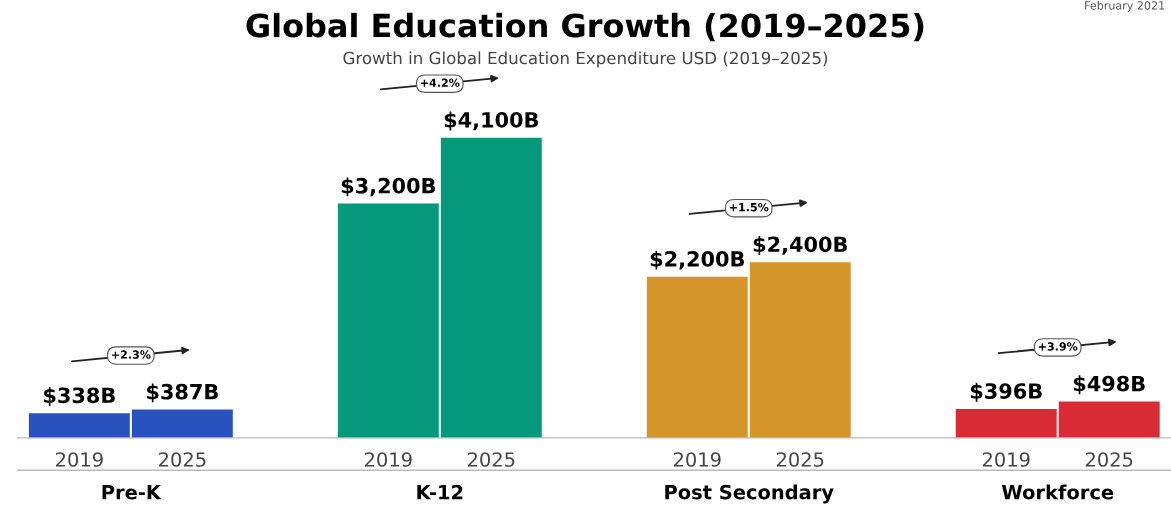  I want to click on data-label: $2,400B, so click(800, 245).